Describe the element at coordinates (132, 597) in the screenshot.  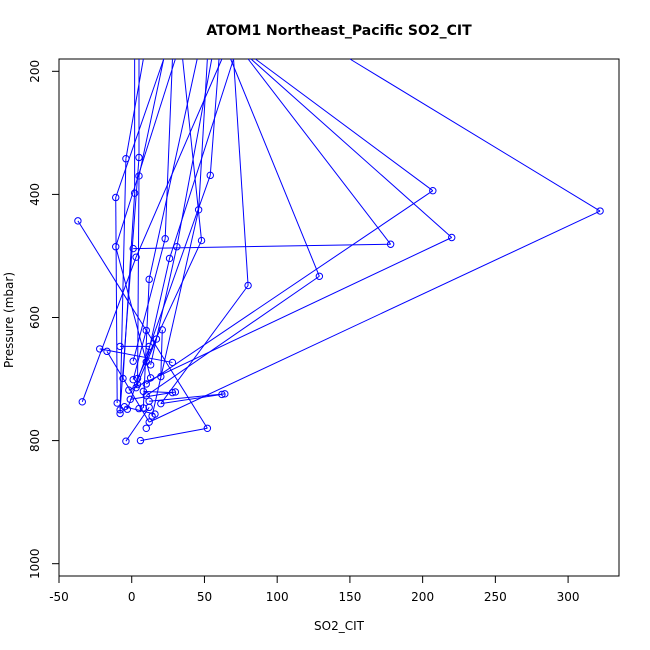
I see `x-tick-label: 0` at that location.